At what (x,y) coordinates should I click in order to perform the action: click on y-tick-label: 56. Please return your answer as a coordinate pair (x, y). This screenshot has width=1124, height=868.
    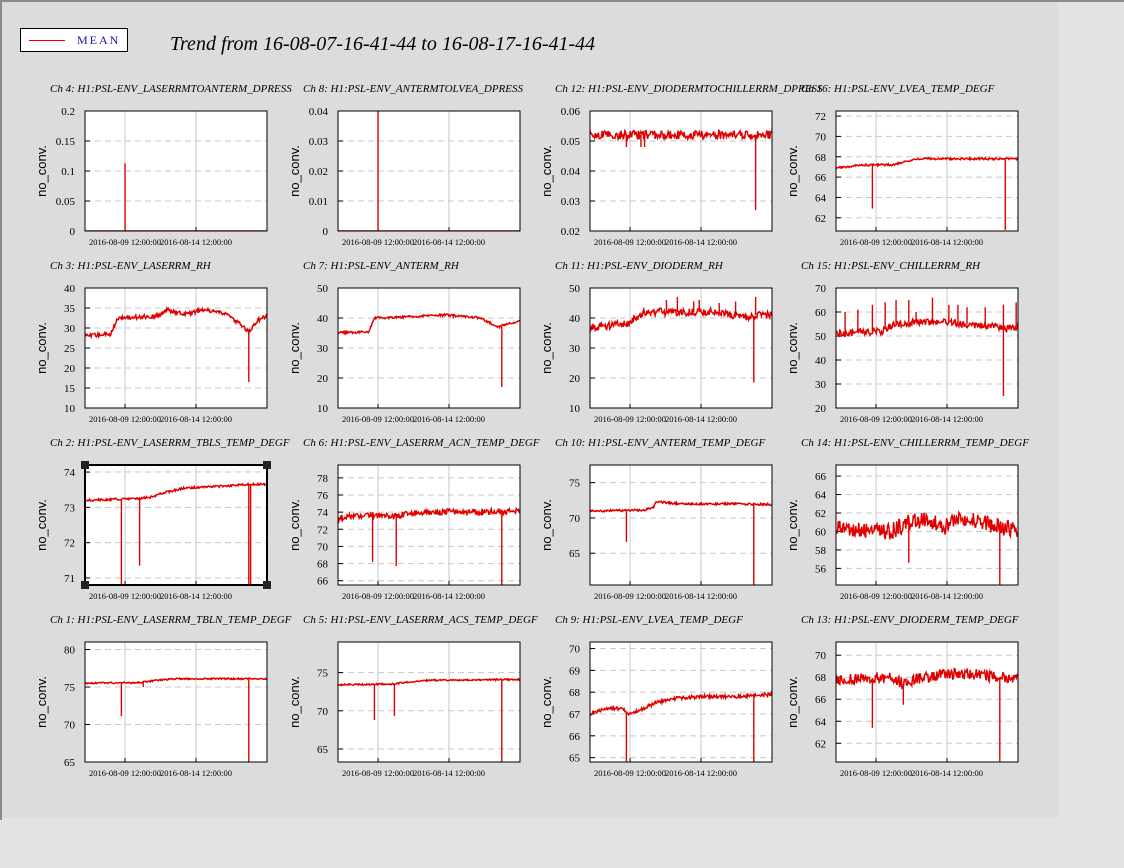
    Looking at the image, I should click on (821, 569).